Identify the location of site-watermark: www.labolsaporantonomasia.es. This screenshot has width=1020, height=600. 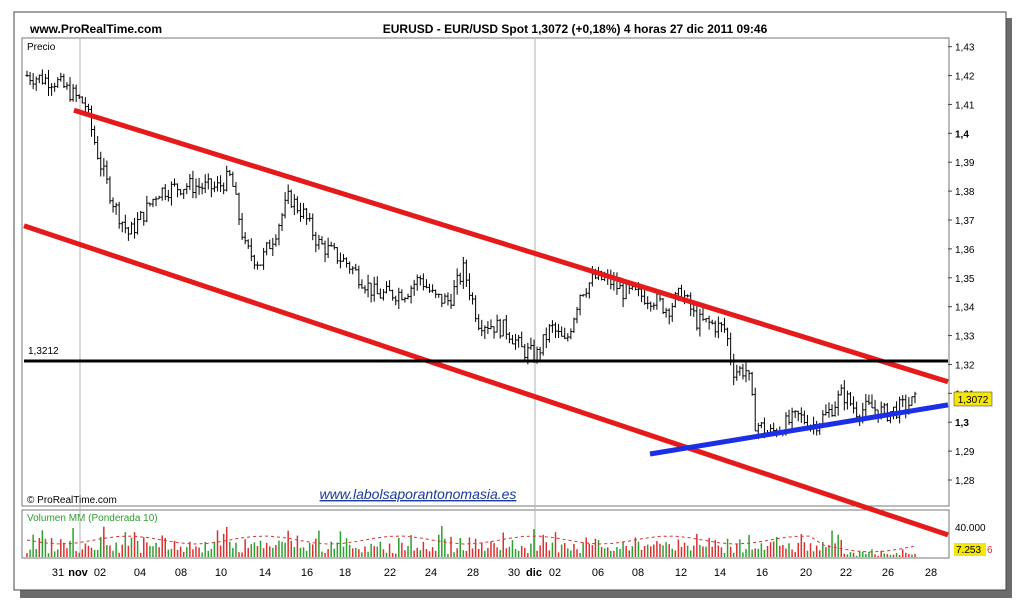
(418, 494).